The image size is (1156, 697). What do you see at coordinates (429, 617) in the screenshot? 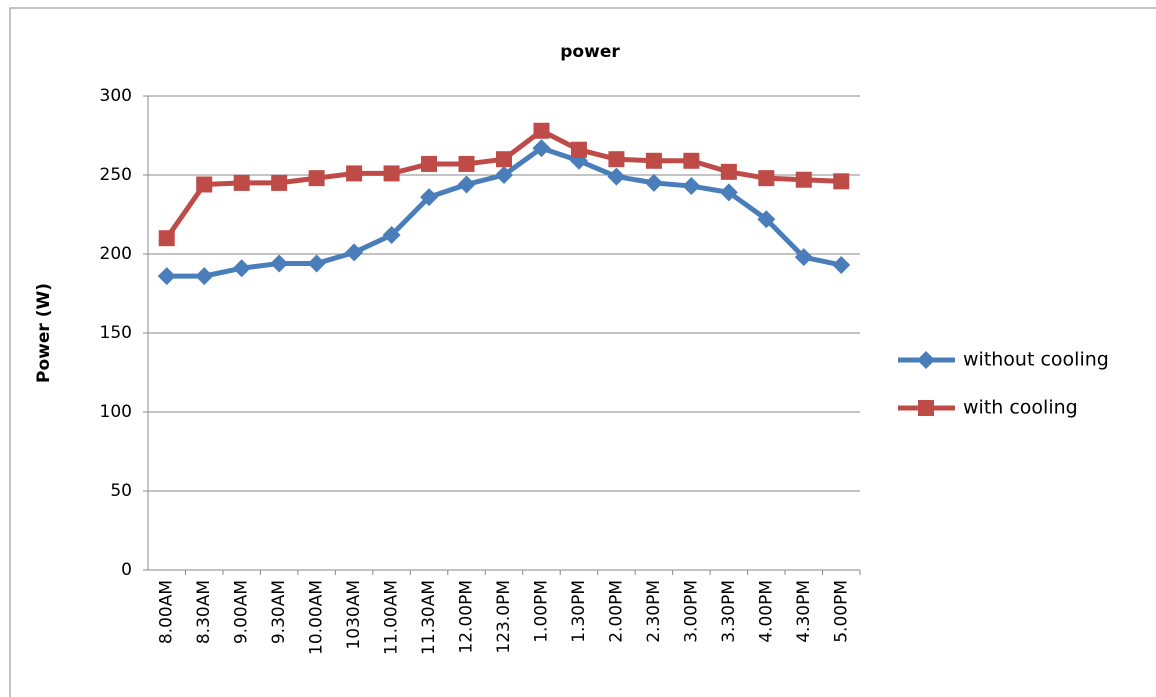
I see `x-tick-label: 11.30AM` at bounding box center [429, 617].